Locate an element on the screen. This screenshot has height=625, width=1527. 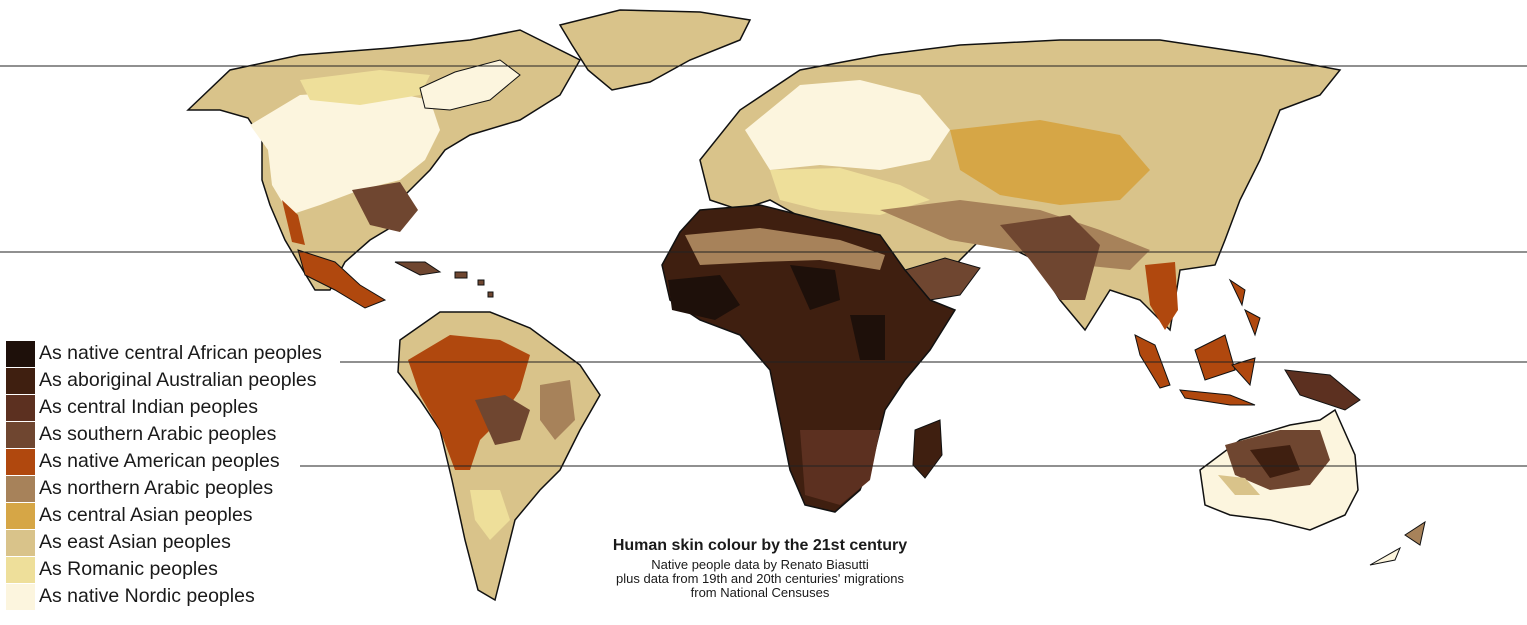
australia is located at coordinates (1279, 469).